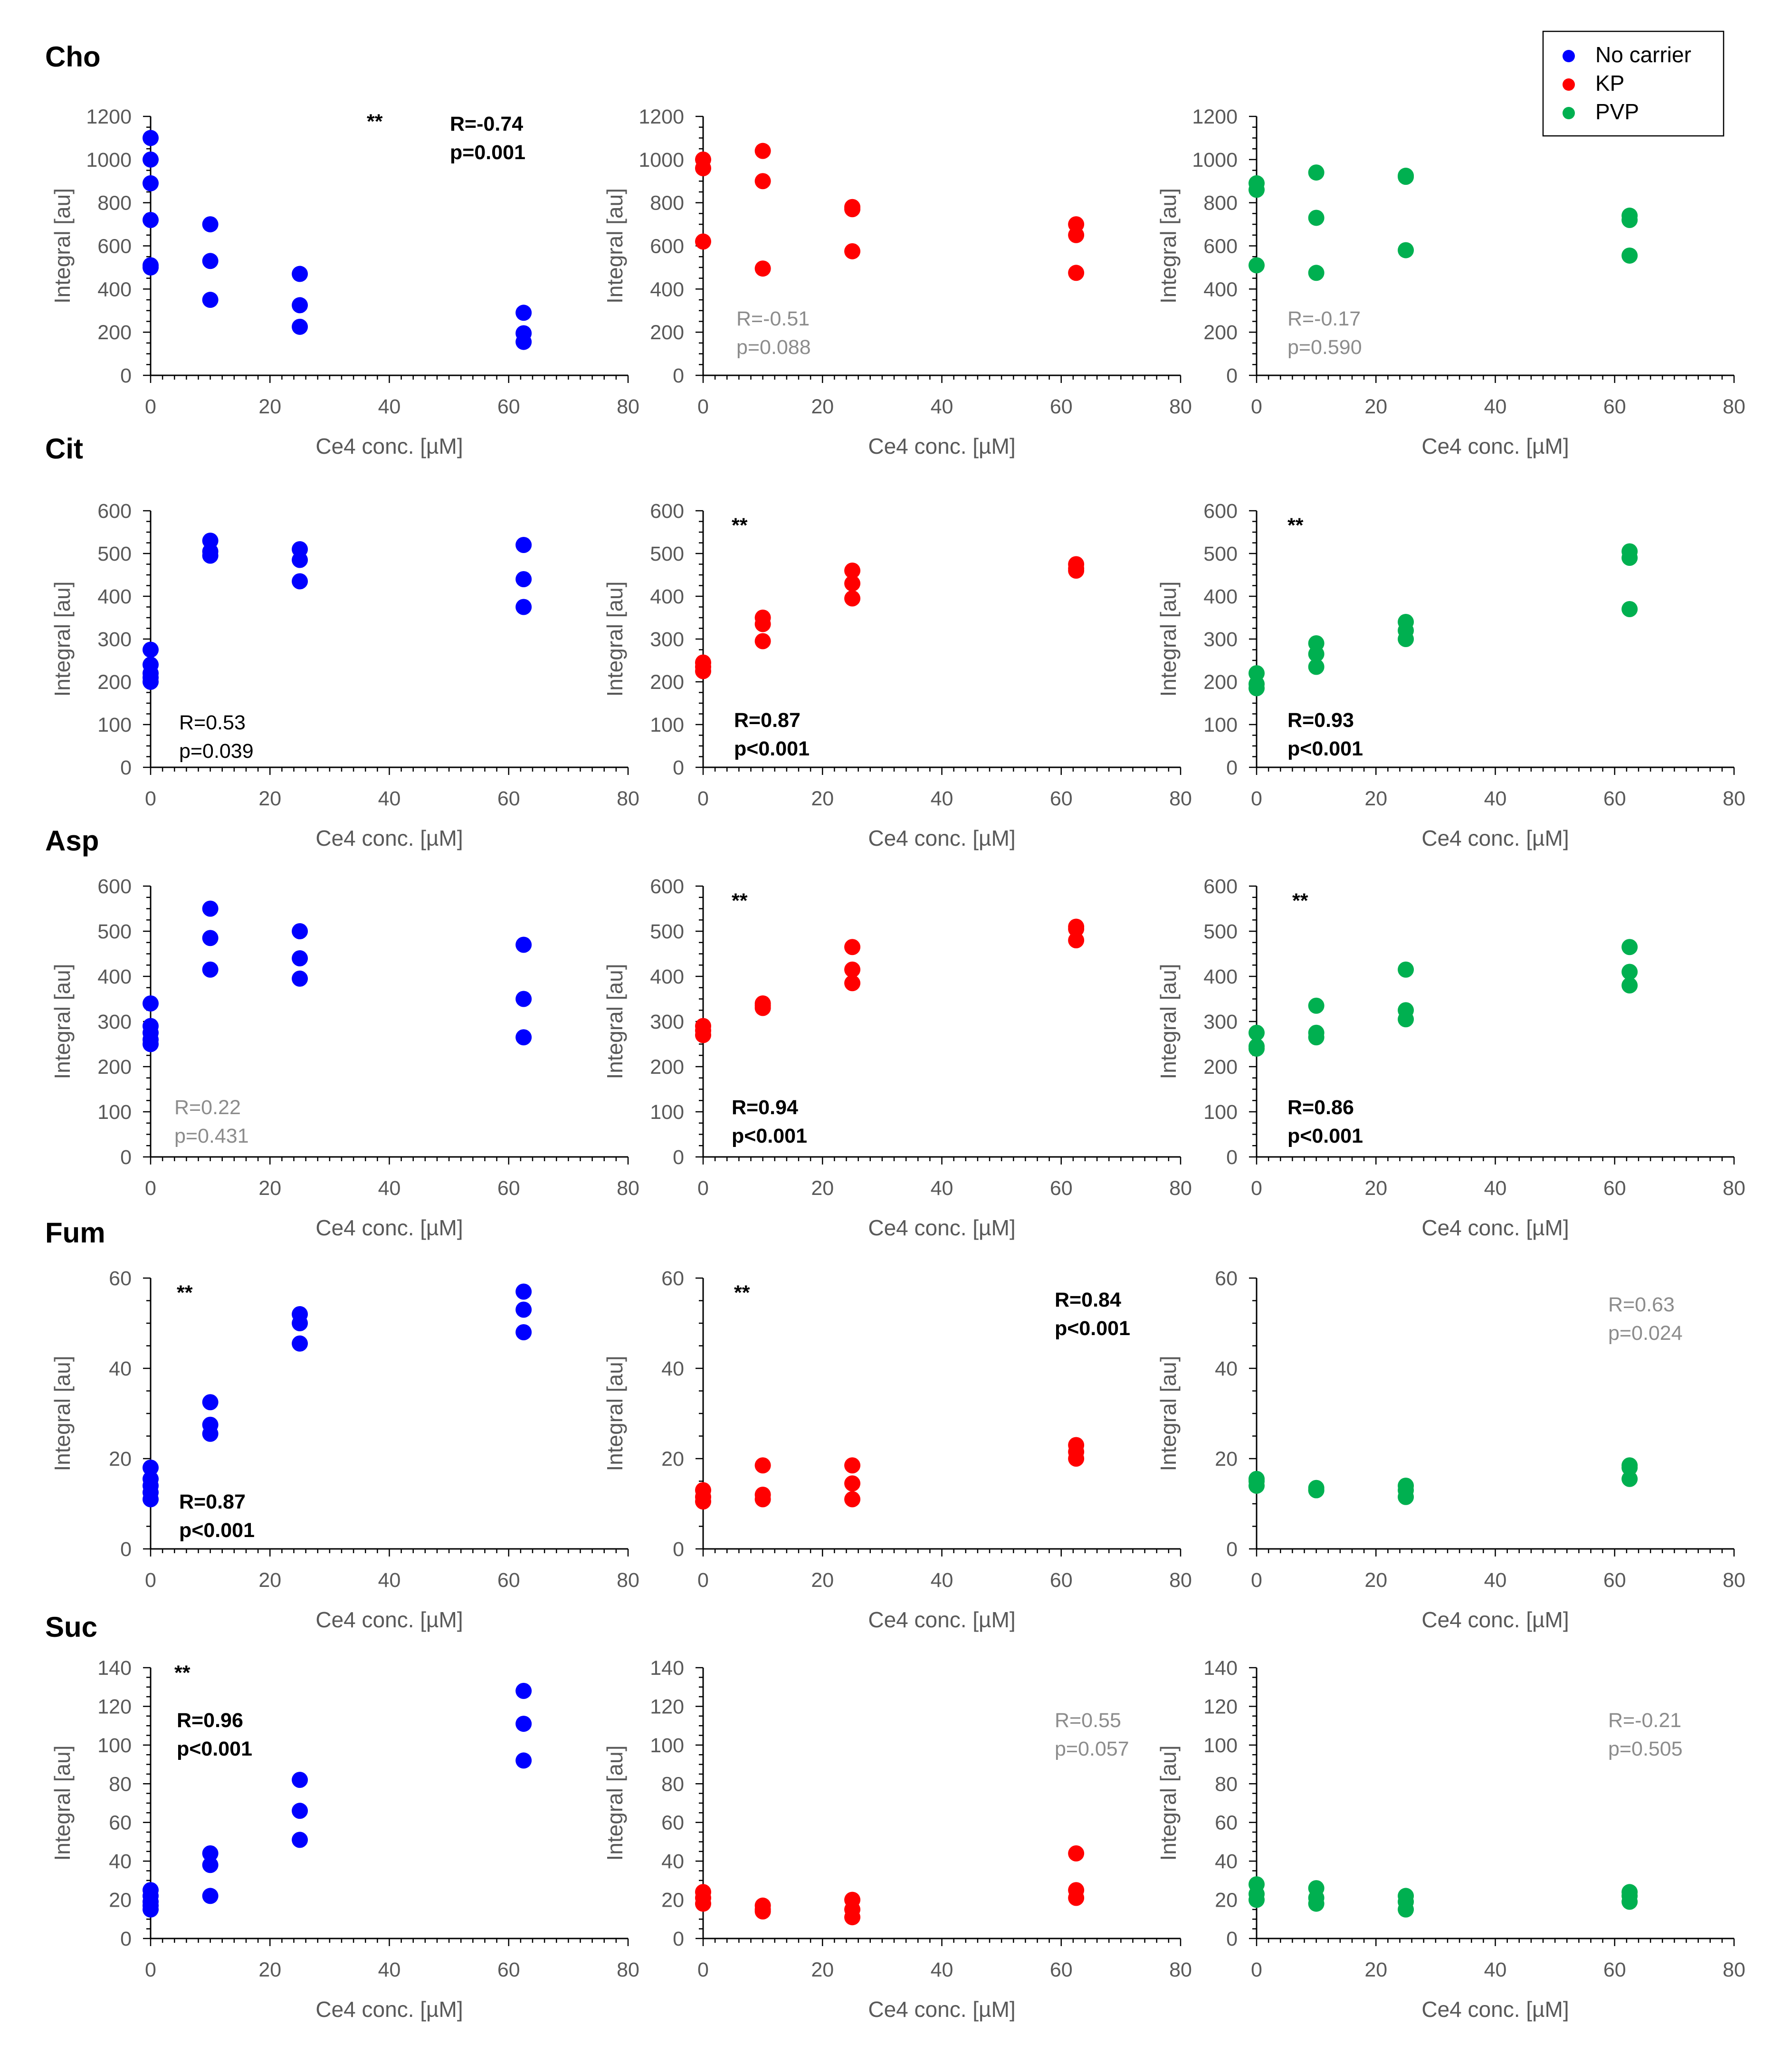  I want to click on p-value-label: p=0.057, so click(1092, 1749).